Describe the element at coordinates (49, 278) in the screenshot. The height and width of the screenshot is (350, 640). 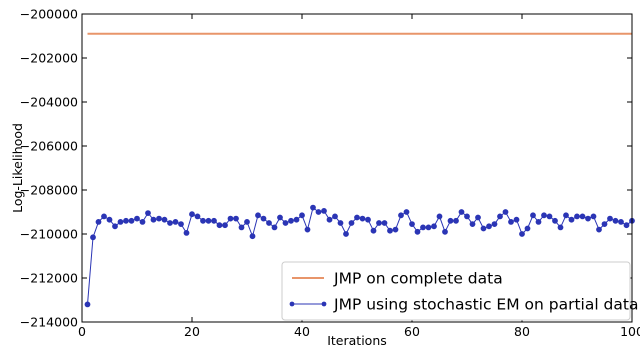
I see `y-tick-label: −212000` at that location.